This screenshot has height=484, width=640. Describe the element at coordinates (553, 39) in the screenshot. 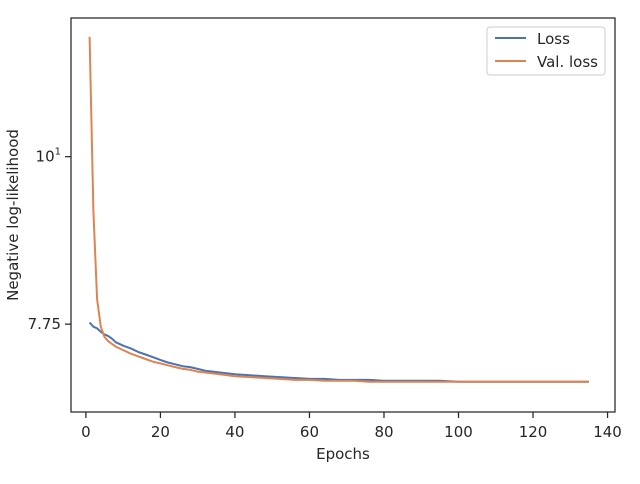

I see `legend-label-loss: Loss` at that location.